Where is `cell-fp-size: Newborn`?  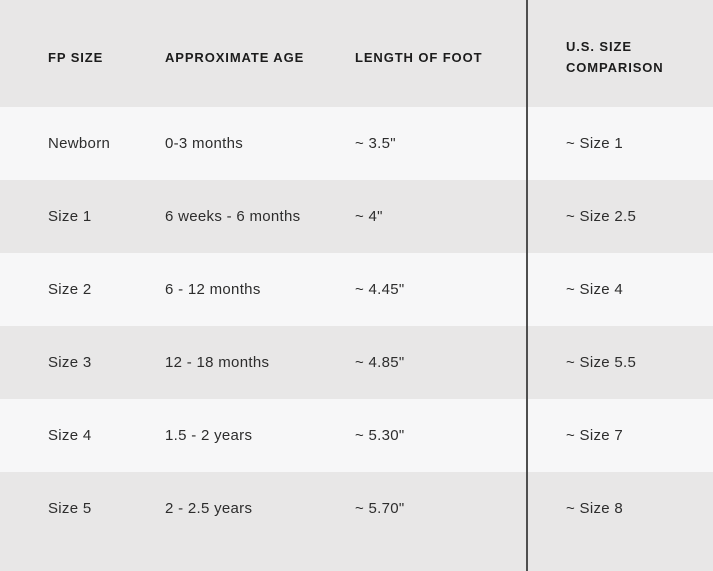 cell-fp-size: Newborn is located at coordinates (79, 143).